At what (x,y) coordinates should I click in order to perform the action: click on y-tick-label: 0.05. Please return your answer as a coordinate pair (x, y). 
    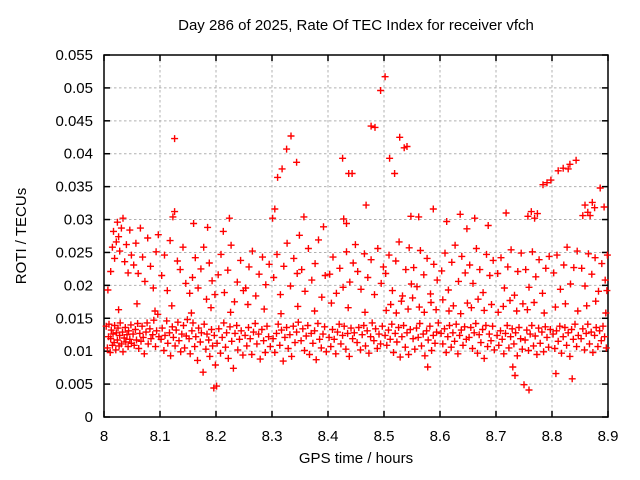
    Looking at the image, I should click on (78, 88).